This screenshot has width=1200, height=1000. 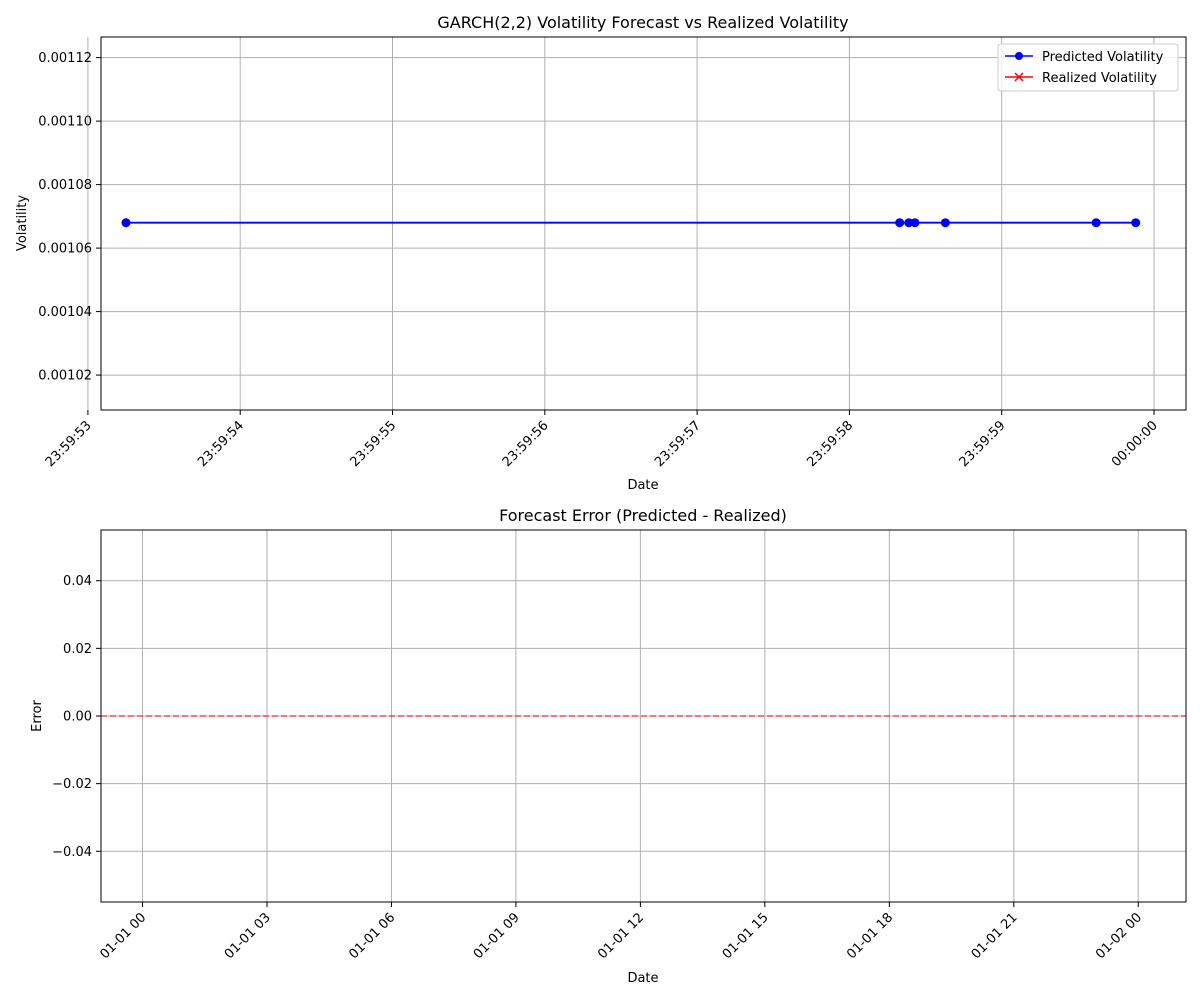 What do you see at coordinates (65, 312) in the screenshot?
I see `y-tick-label: 0.00104` at bounding box center [65, 312].